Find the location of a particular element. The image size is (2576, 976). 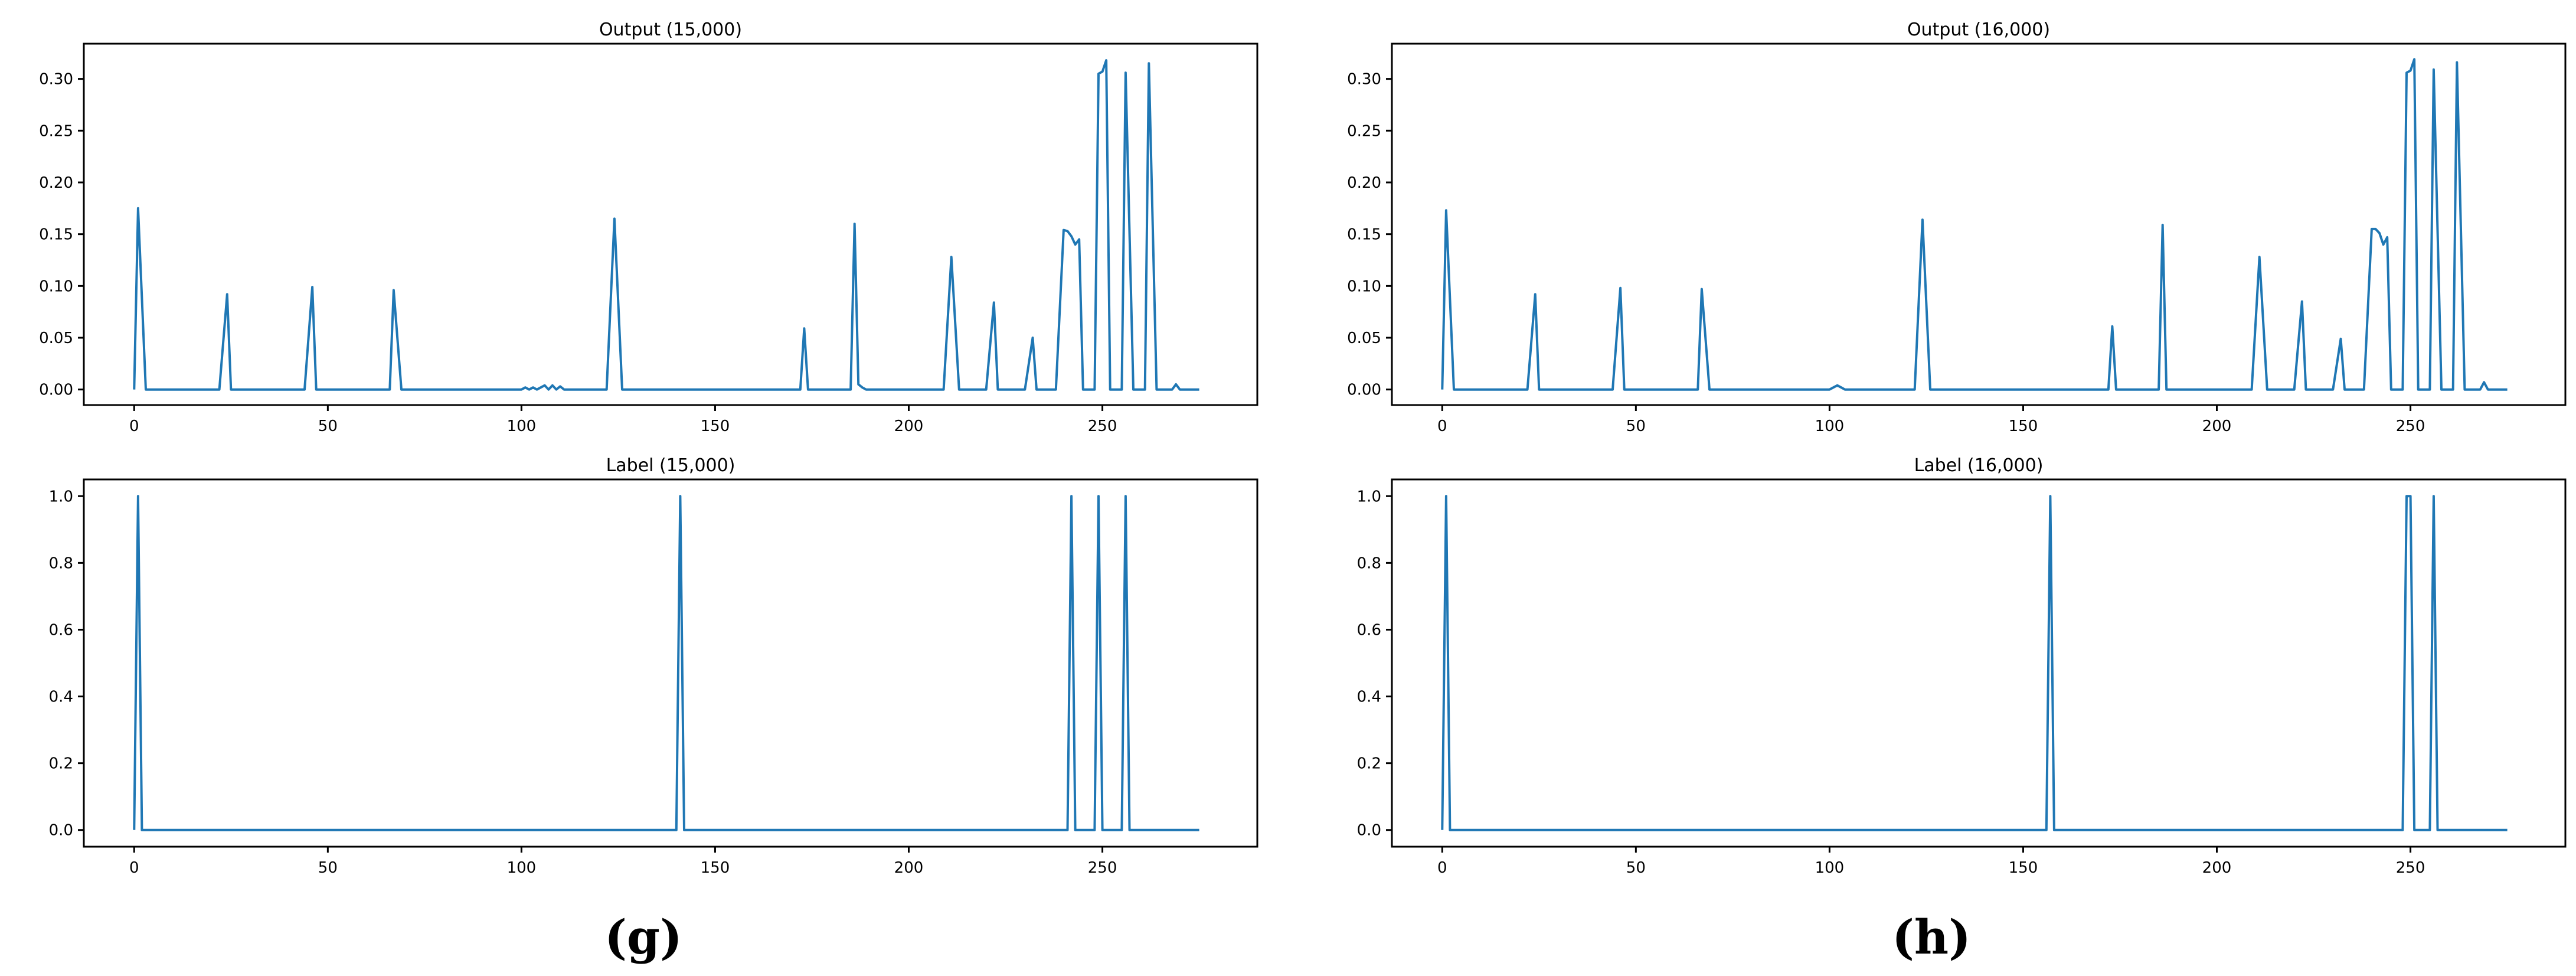

chart-title: Label (16,000) is located at coordinates (1979, 465).